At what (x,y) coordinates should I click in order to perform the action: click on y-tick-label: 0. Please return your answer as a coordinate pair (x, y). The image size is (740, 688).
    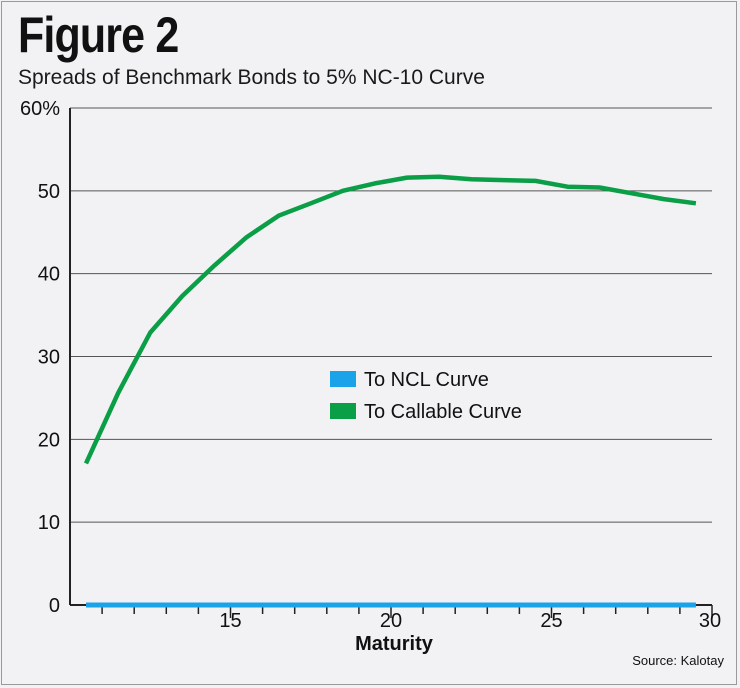
    Looking at the image, I should click on (54, 606).